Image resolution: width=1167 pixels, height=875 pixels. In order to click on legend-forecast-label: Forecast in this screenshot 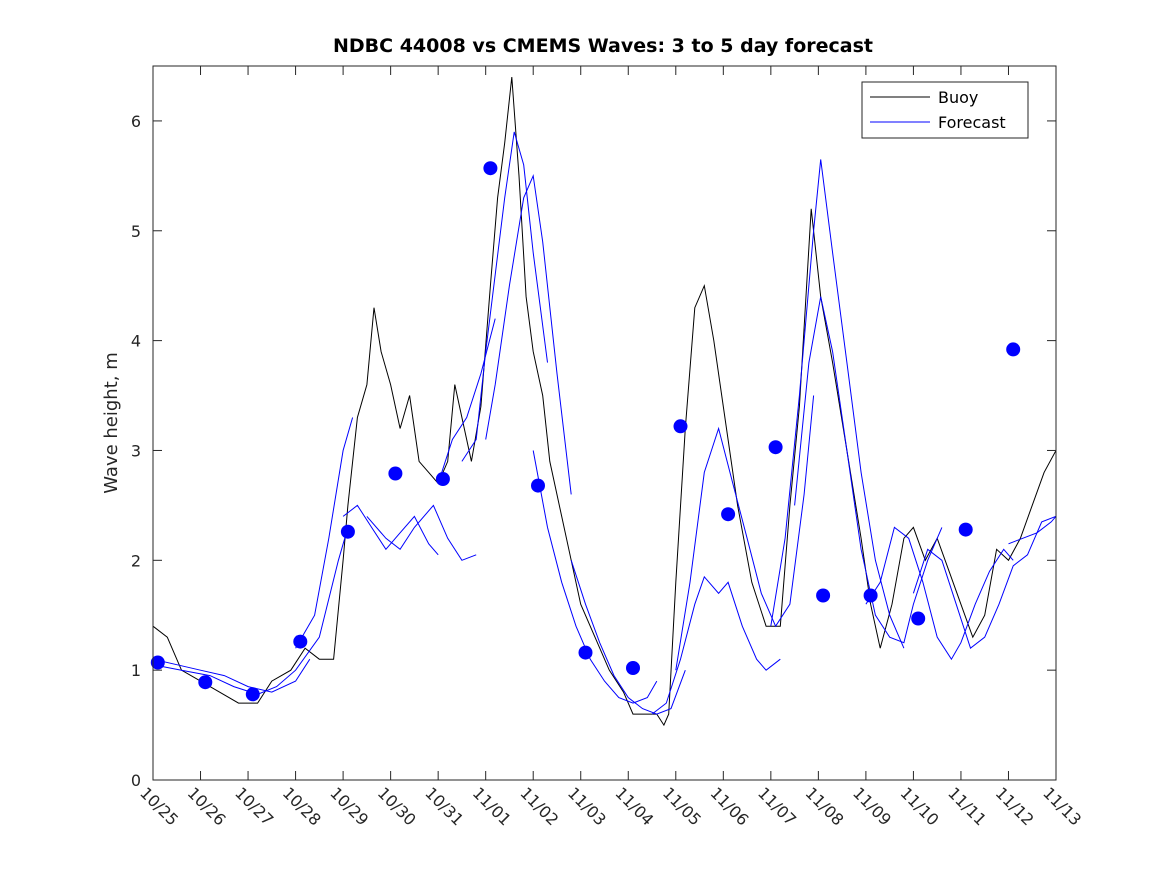, I will do `click(972, 122)`.